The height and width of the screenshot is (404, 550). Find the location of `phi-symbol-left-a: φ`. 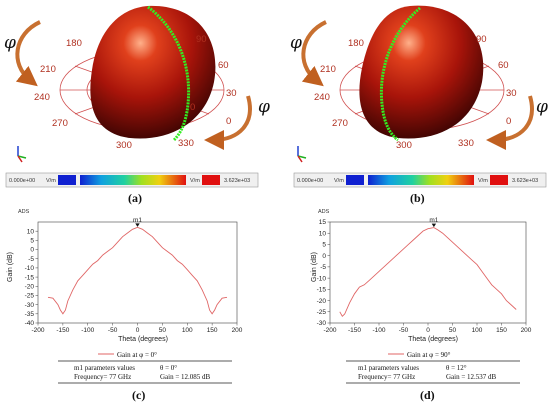

phi-symbol-left-a: φ is located at coordinates (10, 43).